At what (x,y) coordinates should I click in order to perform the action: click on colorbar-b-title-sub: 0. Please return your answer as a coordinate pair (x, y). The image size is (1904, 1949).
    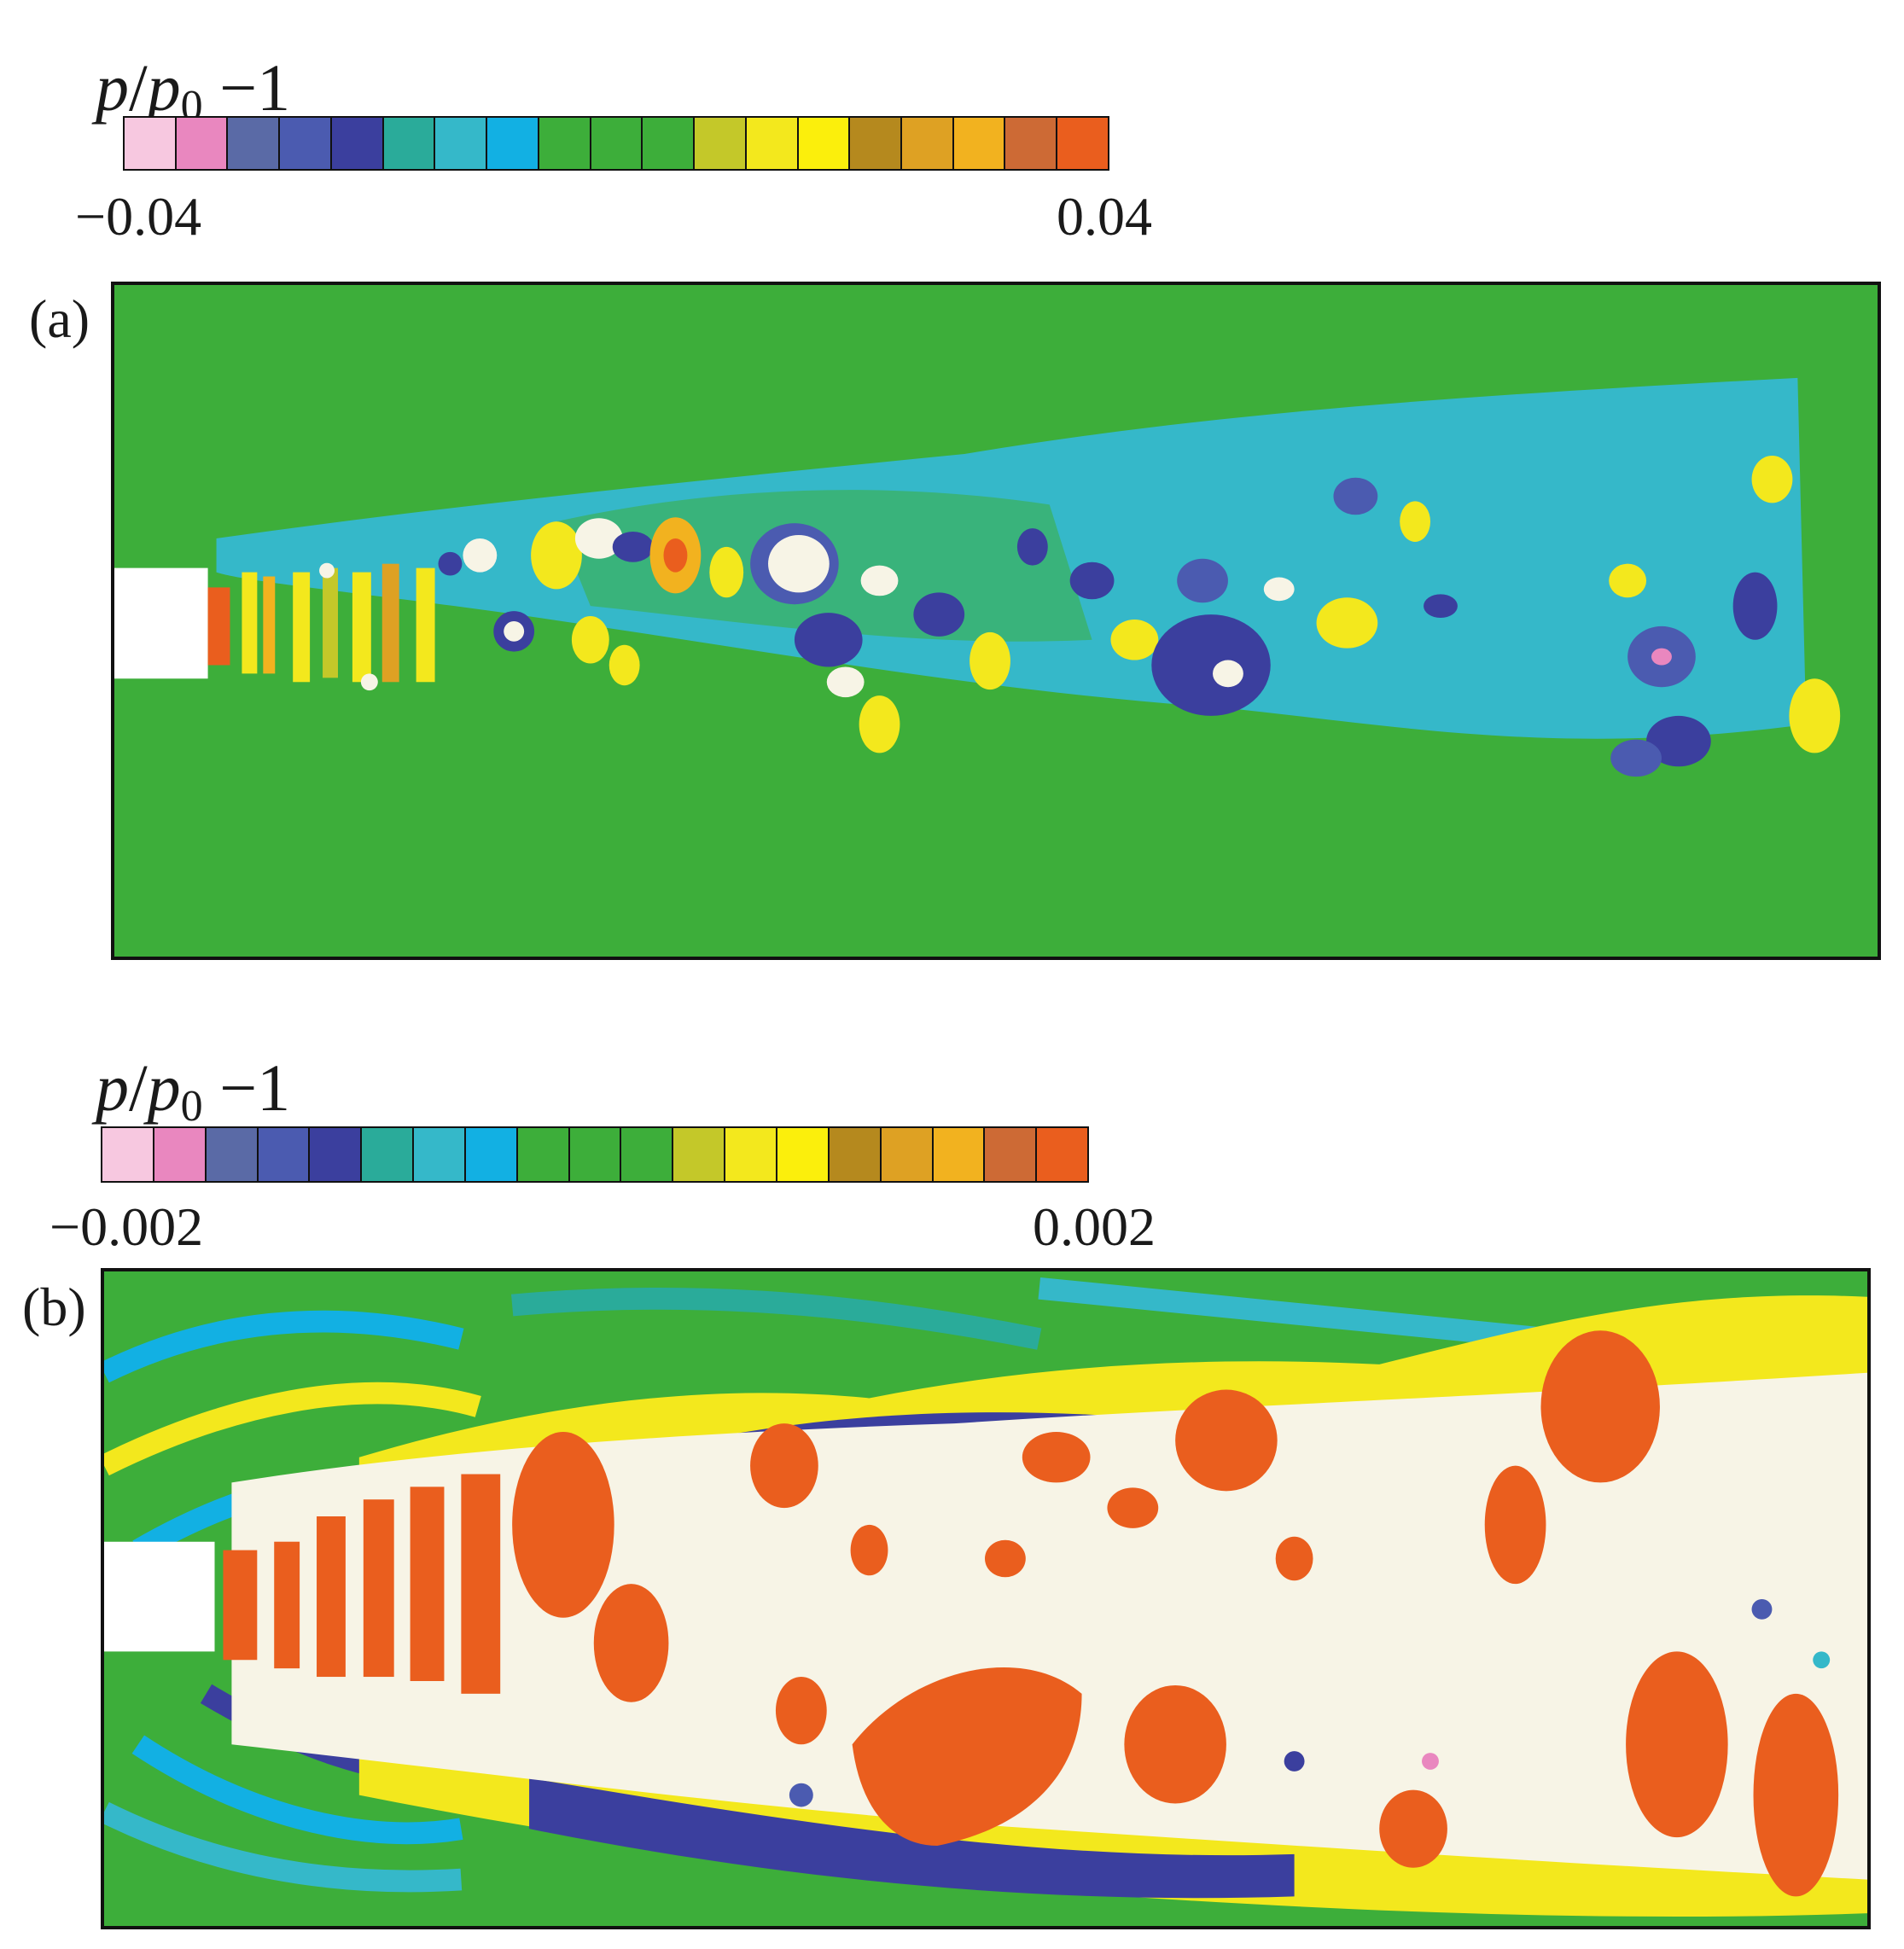
    Looking at the image, I should click on (191, 1106).